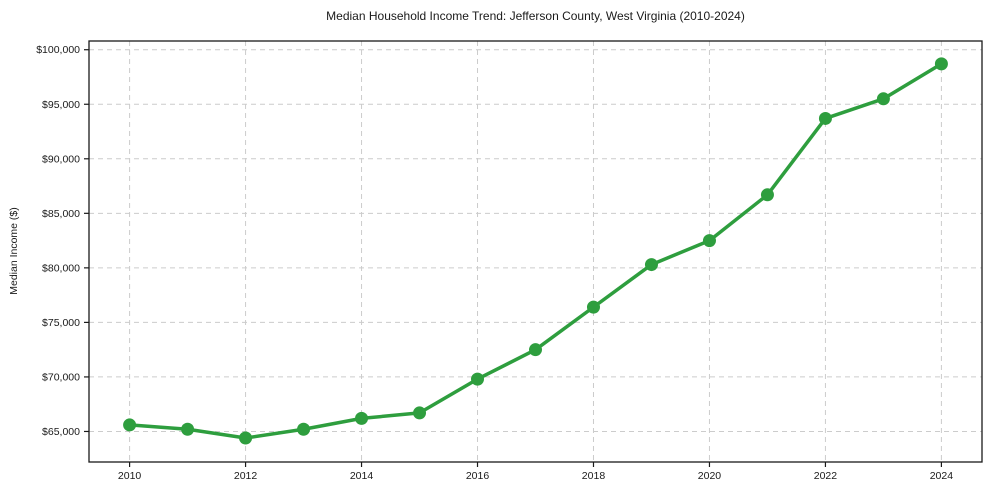  Describe the element at coordinates (61, 159) in the screenshot. I see `y-tick-label: $90,000` at that location.